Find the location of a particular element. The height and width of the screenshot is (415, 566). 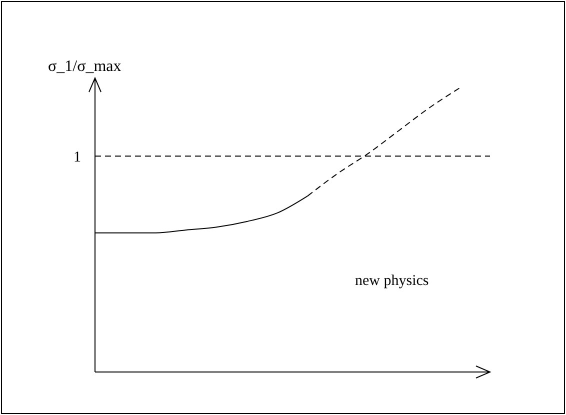

y-axis-title: σ_1/σ_max is located at coordinates (85, 67).